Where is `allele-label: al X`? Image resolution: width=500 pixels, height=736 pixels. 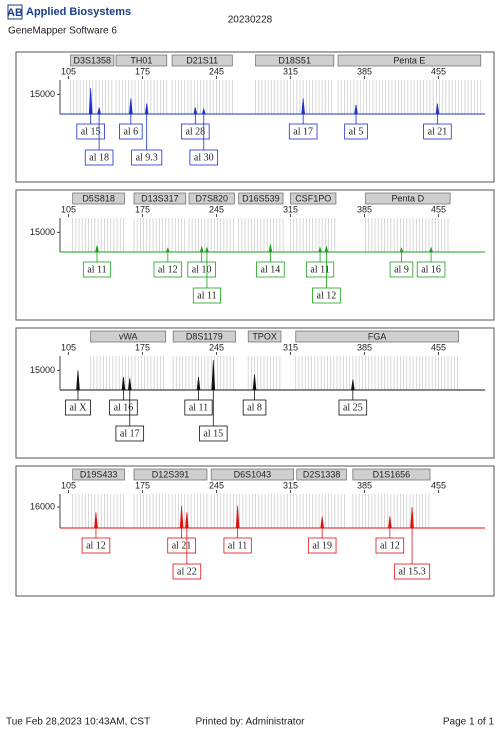 allele-label: al X is located at coordinates (78, 407).